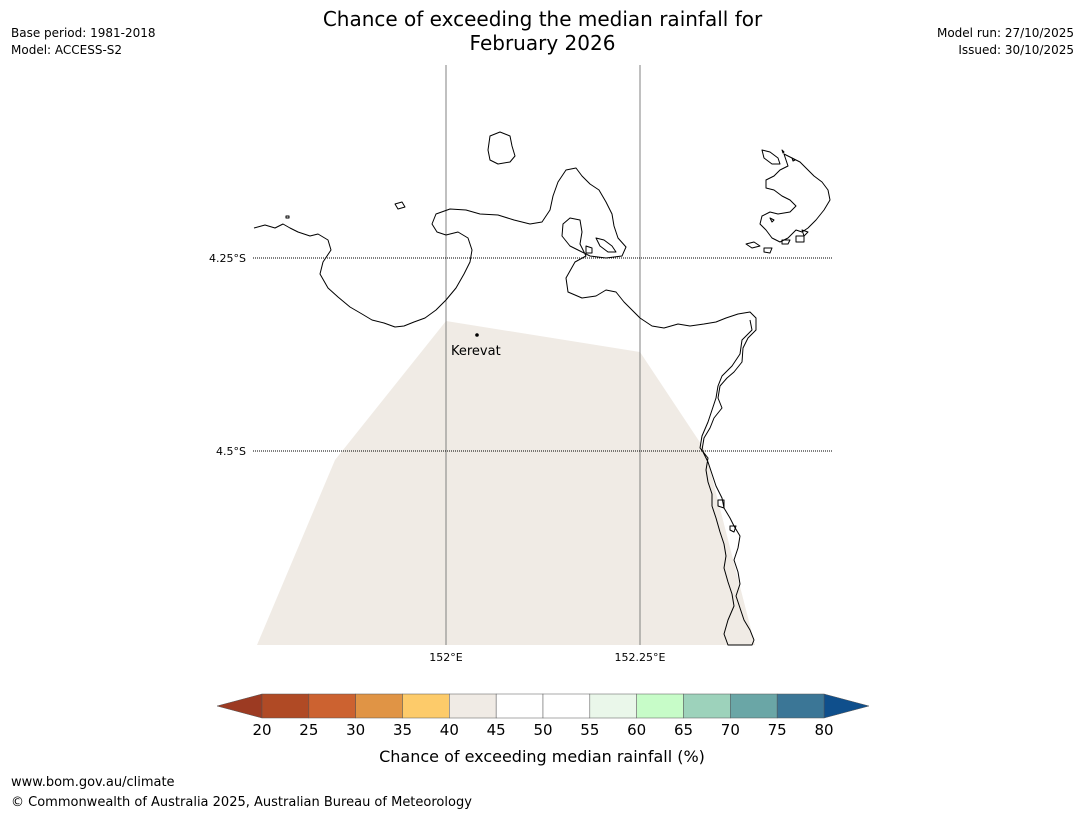 The width and height of the screenshot is (1085, 816). I want to click on meta-right: Model run: 27/10/2025 Issued: 30/10/2025, so click(1005, 42).